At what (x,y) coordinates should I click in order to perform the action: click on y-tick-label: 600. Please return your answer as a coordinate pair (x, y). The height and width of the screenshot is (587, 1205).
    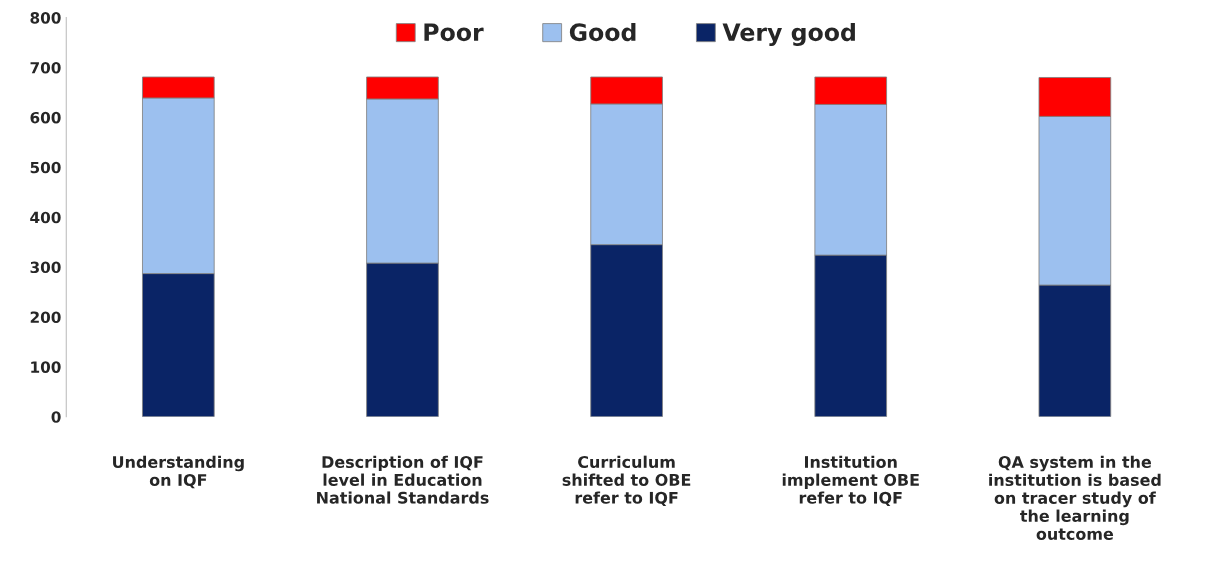
    Looking at the image, I should click on (45, 117).